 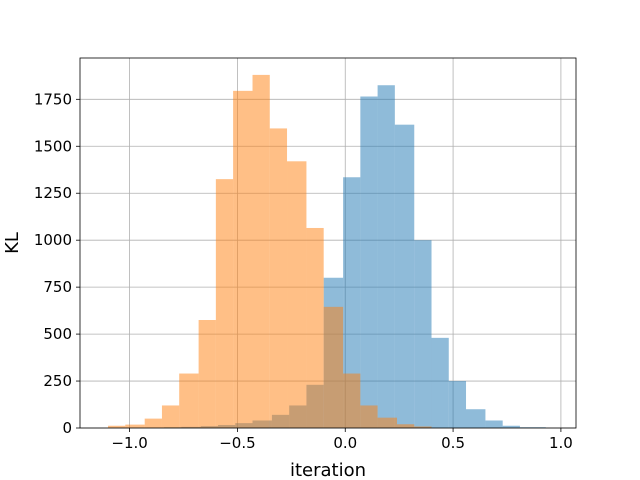 What do you see at coordinates (345, 443) in the screenshot?
I see `x-tick-label: 0.0` at bounding box center [345, 443].